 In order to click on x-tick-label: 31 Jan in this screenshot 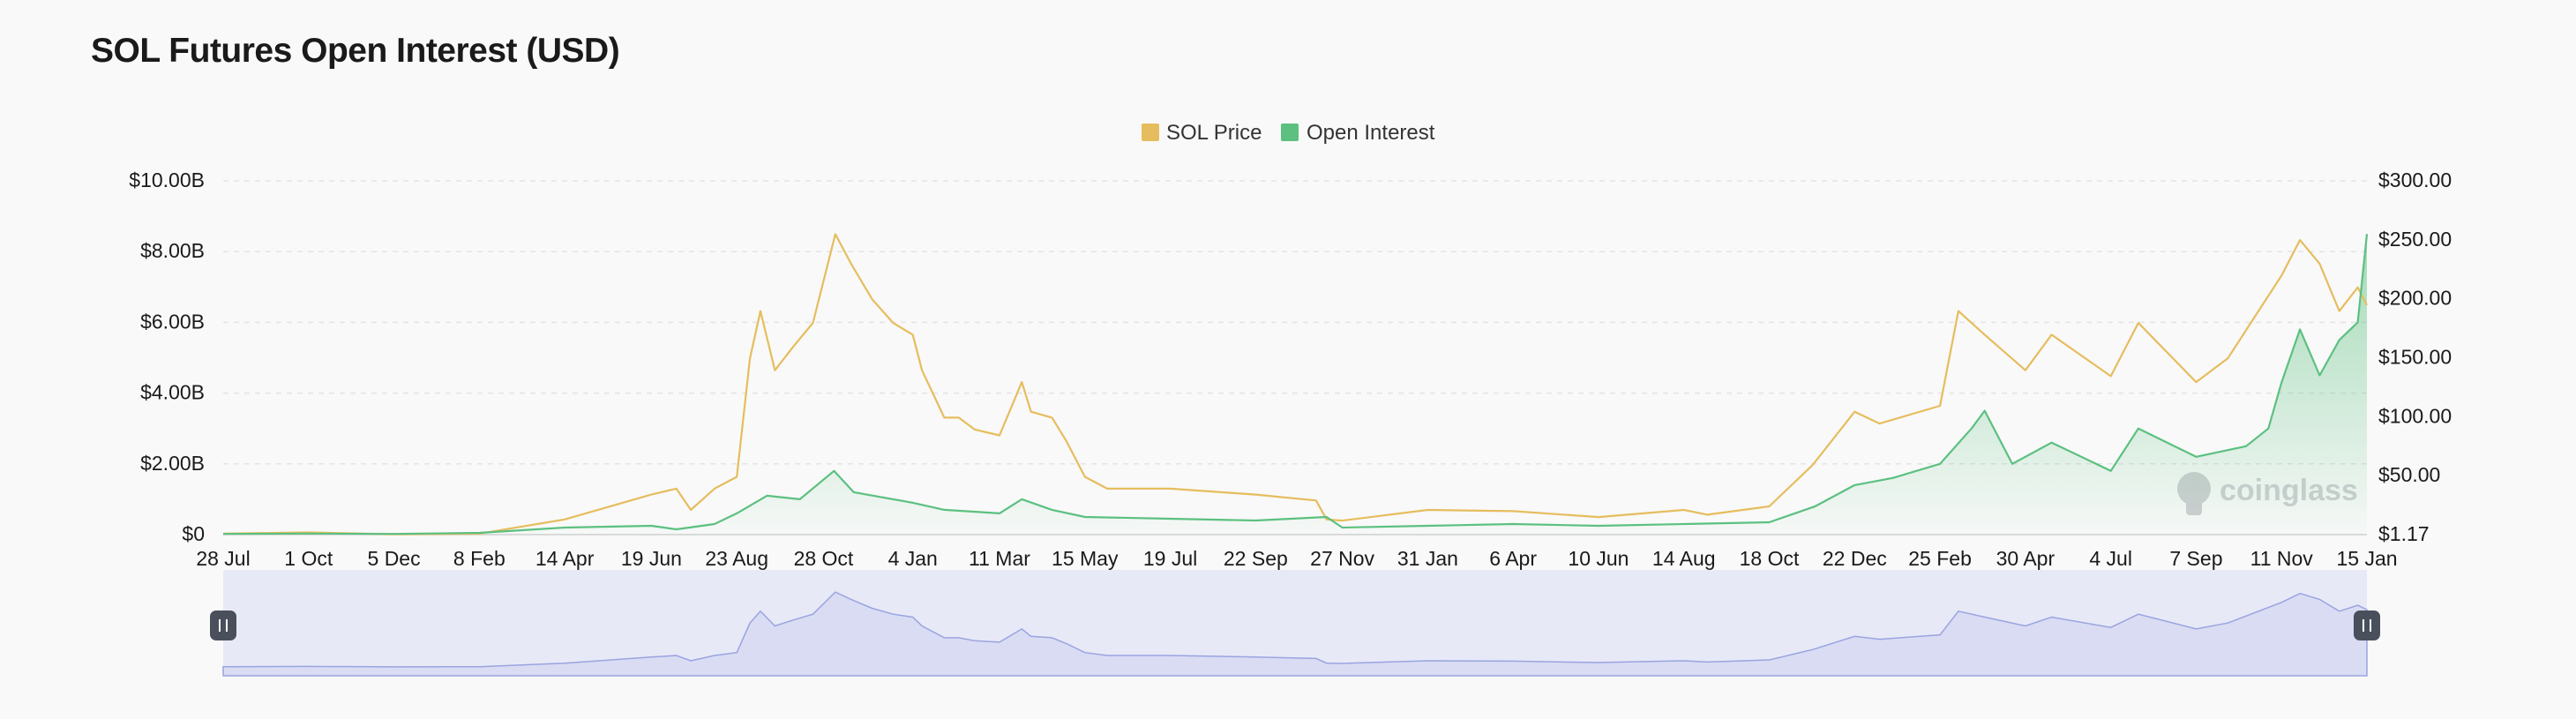, I will do `click(1428, 558)`.